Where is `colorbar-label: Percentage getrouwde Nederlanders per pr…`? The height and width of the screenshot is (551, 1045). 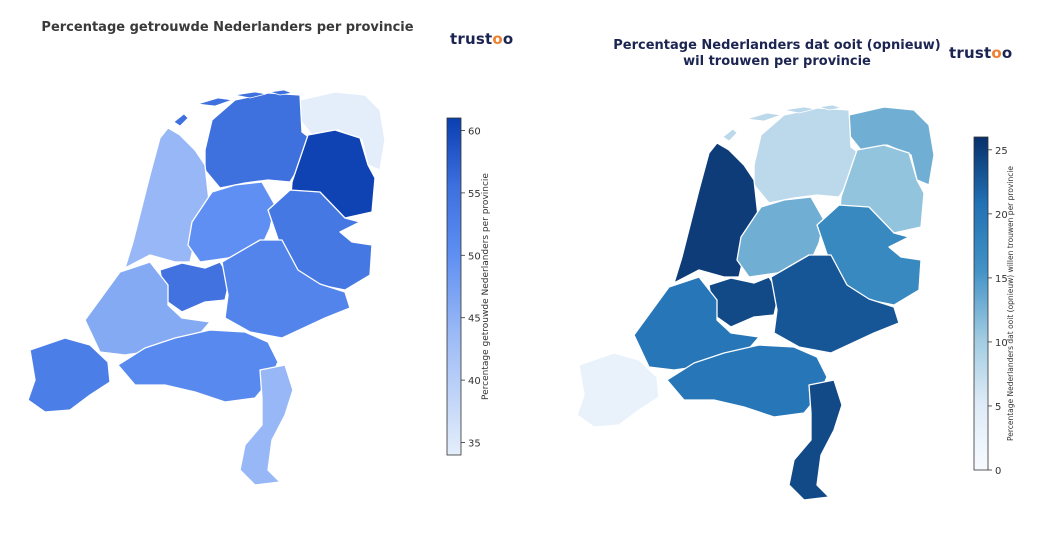
colorbar-label: Percentage getrouwde Nederlanders per pr… is located at coordinates (486, 286).